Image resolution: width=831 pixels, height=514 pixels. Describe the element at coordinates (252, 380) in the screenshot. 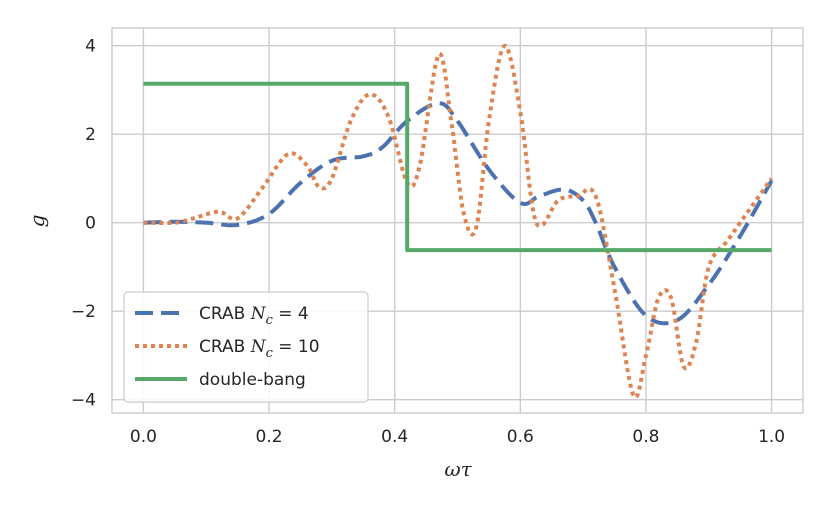

I see `legend-label: double-bang` at that location.